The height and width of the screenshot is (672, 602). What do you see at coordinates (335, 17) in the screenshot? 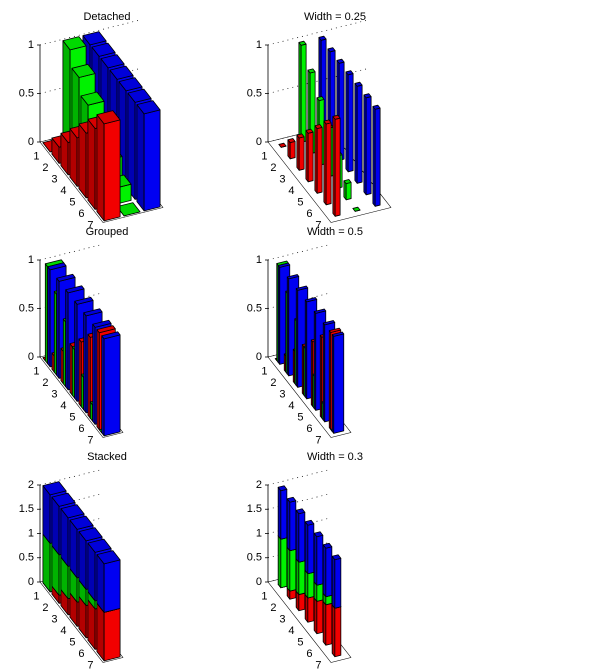
I see `chart-title: Width = 0.25` at bounding box center [335, 17].